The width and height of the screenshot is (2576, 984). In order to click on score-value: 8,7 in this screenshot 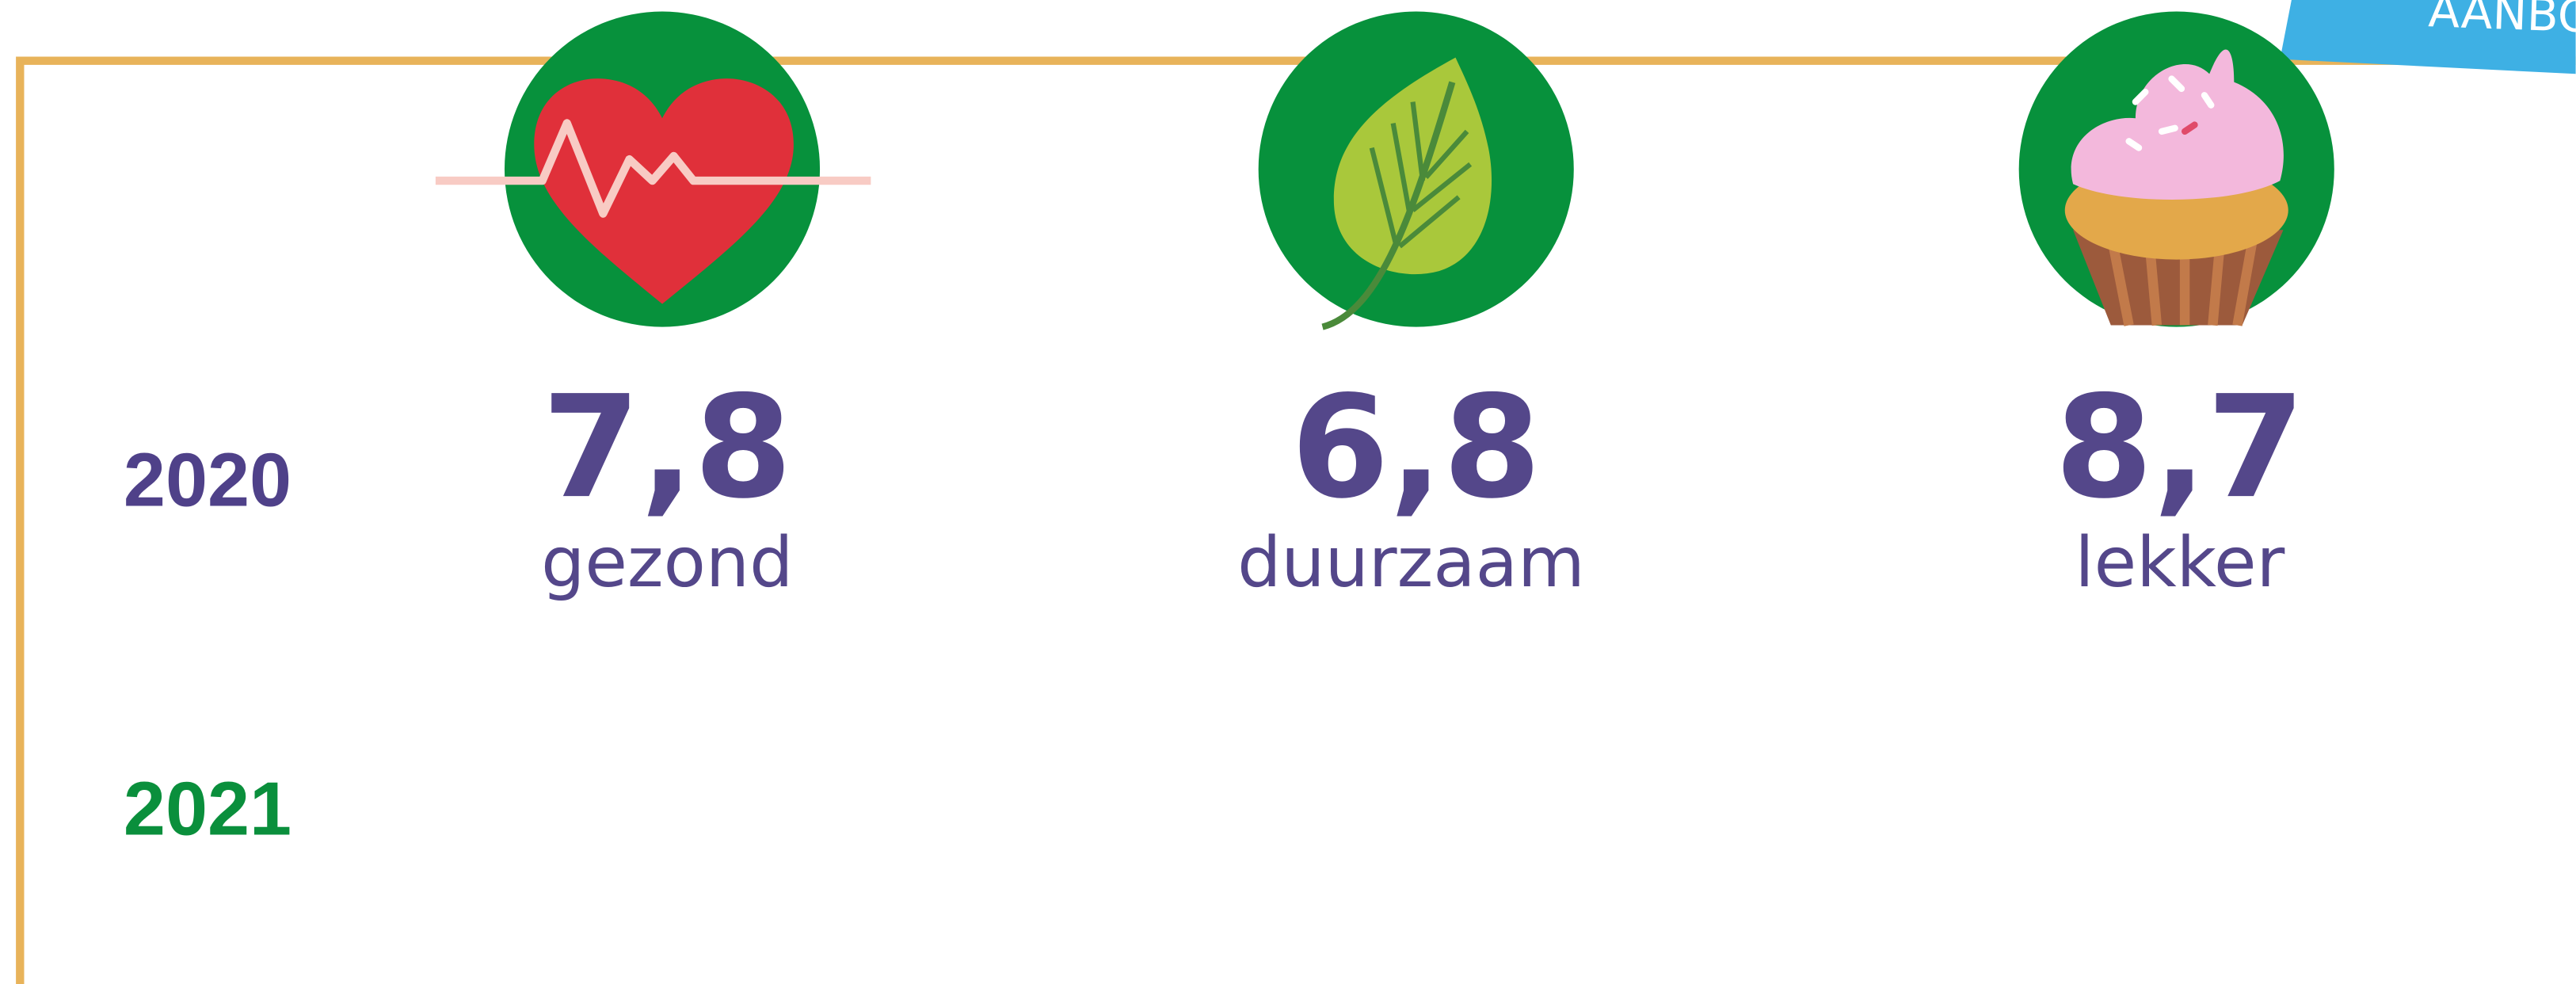, I will do `click(2180, 447)`.